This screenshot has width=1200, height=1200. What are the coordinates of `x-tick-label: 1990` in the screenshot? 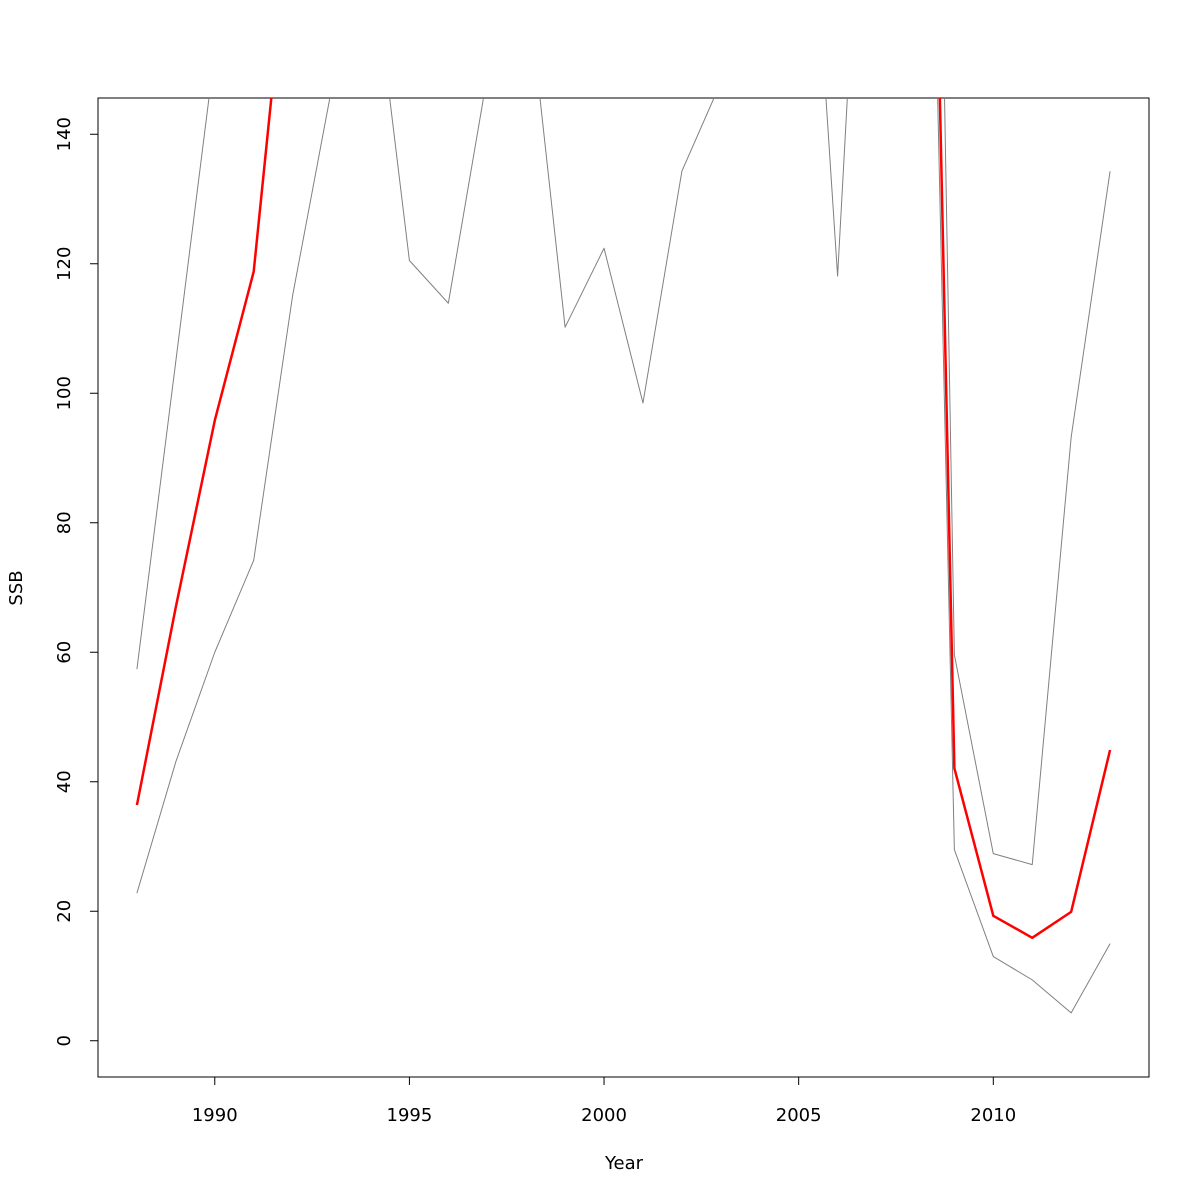 It's located at (215, 1115).